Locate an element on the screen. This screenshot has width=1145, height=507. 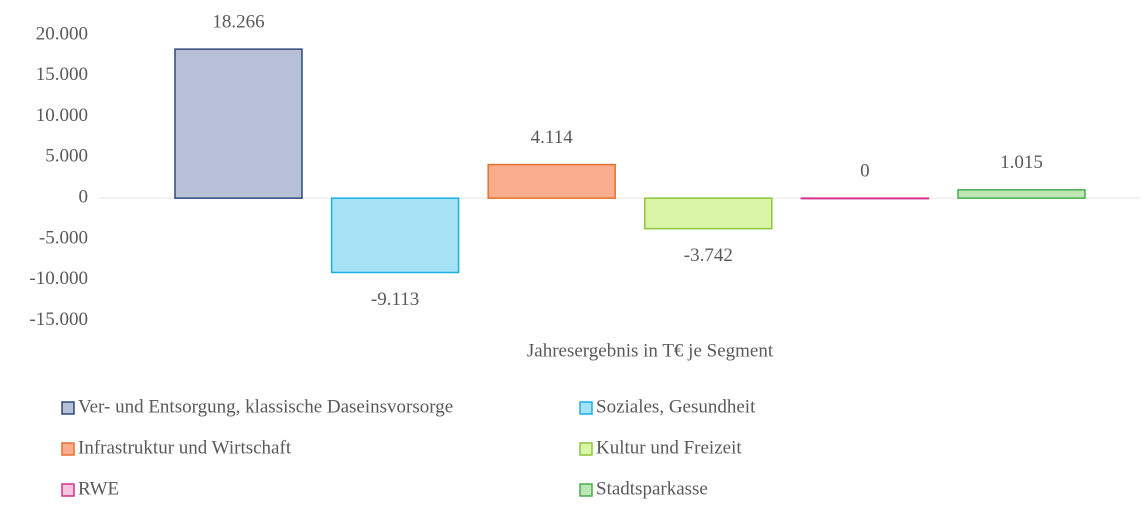
legend-label: Infrastruktur und Wirtschaft is located at coordinates (185, 447).